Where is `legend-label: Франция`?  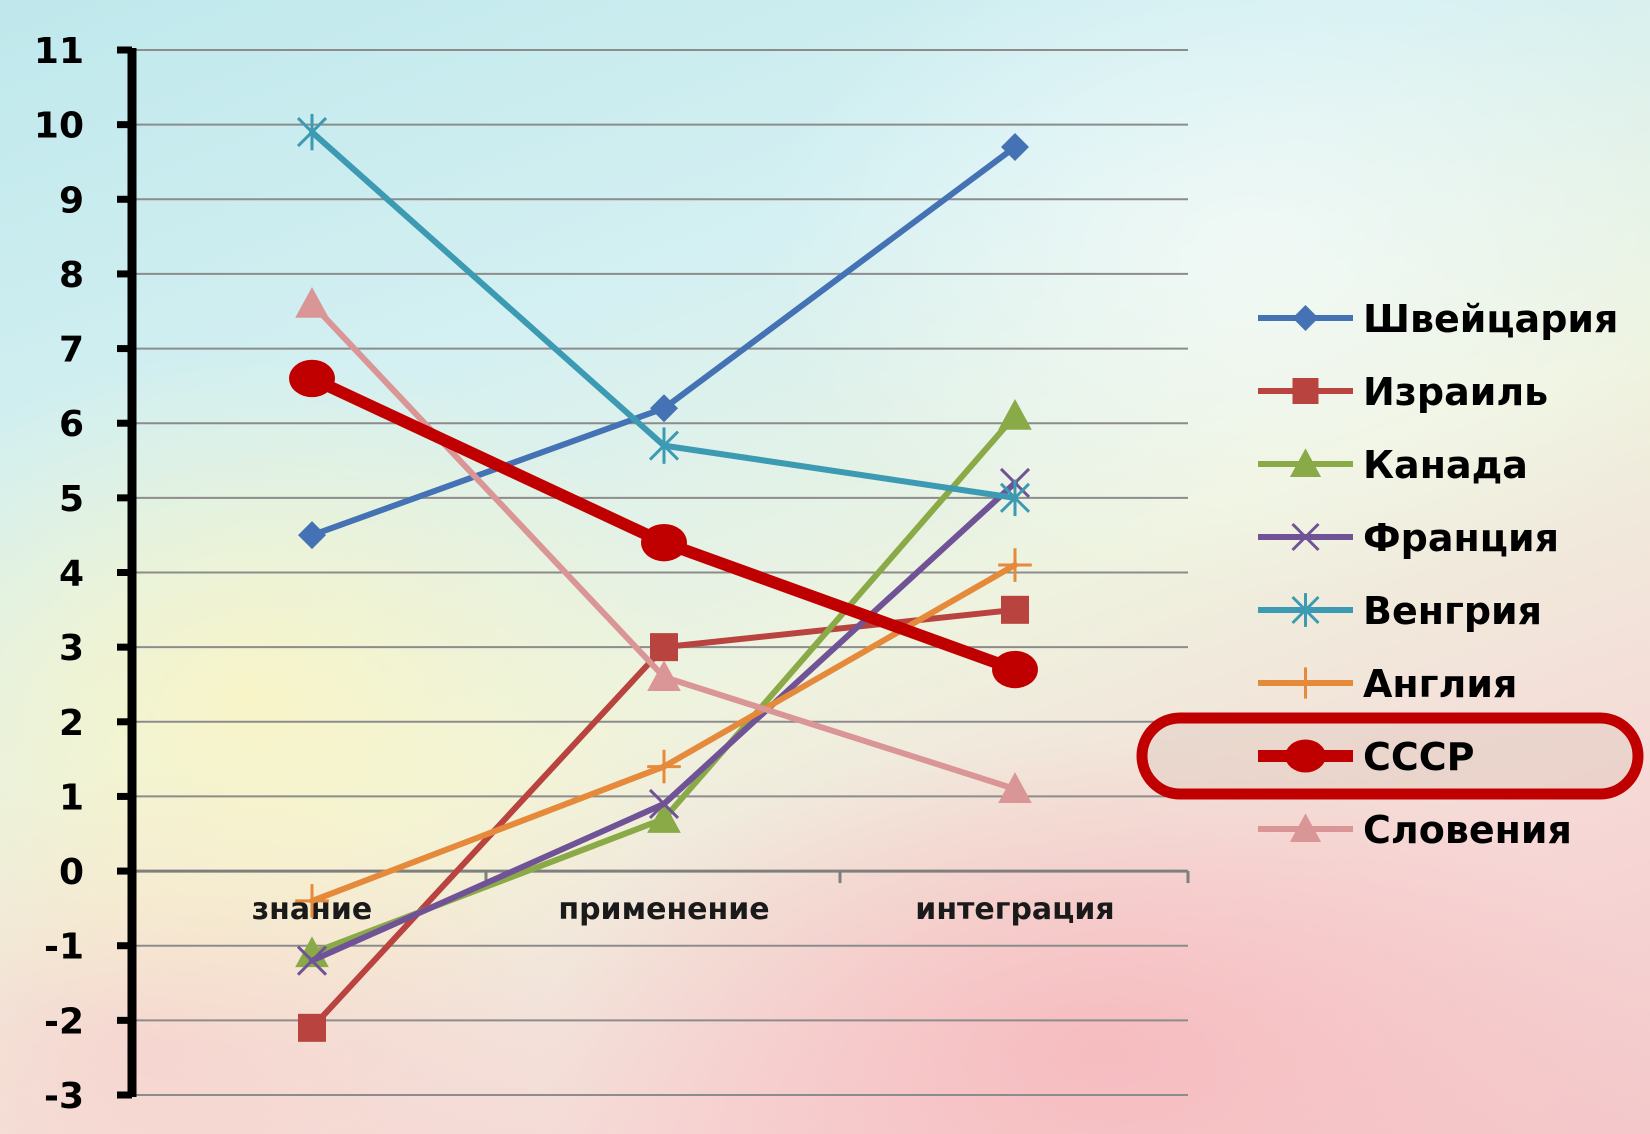
legend-label: Франция is located at coordinates (1461, 538).